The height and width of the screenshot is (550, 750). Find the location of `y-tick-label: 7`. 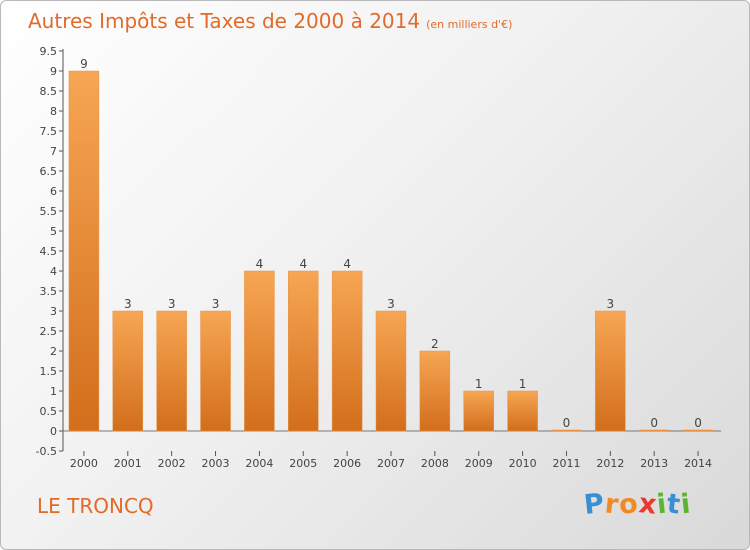

y-tick-label: 7 is located at coordinates (53, 151).